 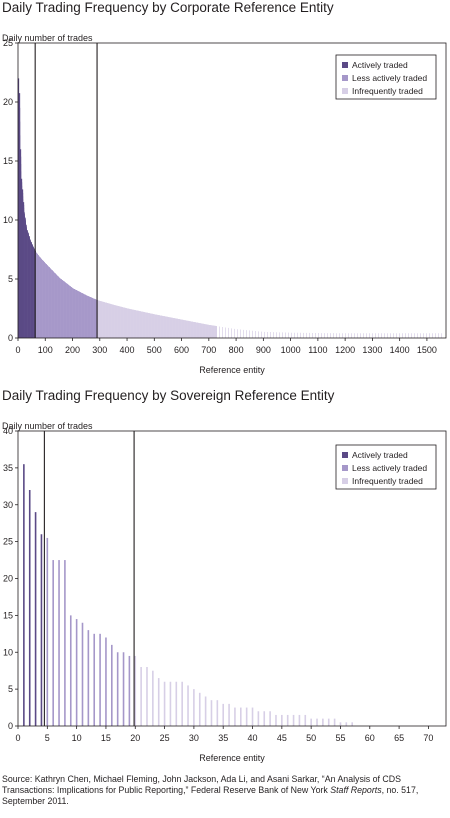 What do you see at coordinates (291, 350) in the screenshot?
I see `x-tick-label: 1000` at bounding box center [291, 350].